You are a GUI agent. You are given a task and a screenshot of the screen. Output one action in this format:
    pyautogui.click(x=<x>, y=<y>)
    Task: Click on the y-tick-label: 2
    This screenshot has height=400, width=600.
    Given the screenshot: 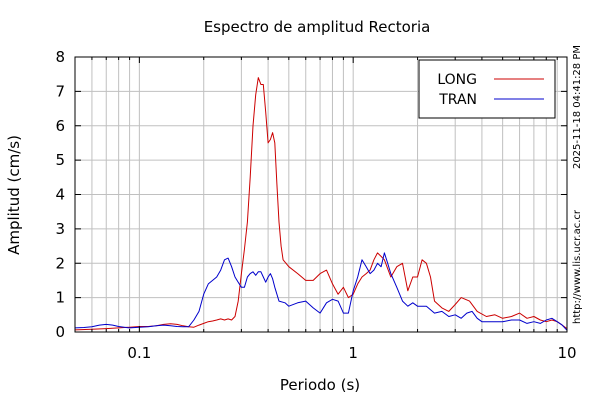 What is the action you would take?
    pyautogui.click(x=60, y=263)
    